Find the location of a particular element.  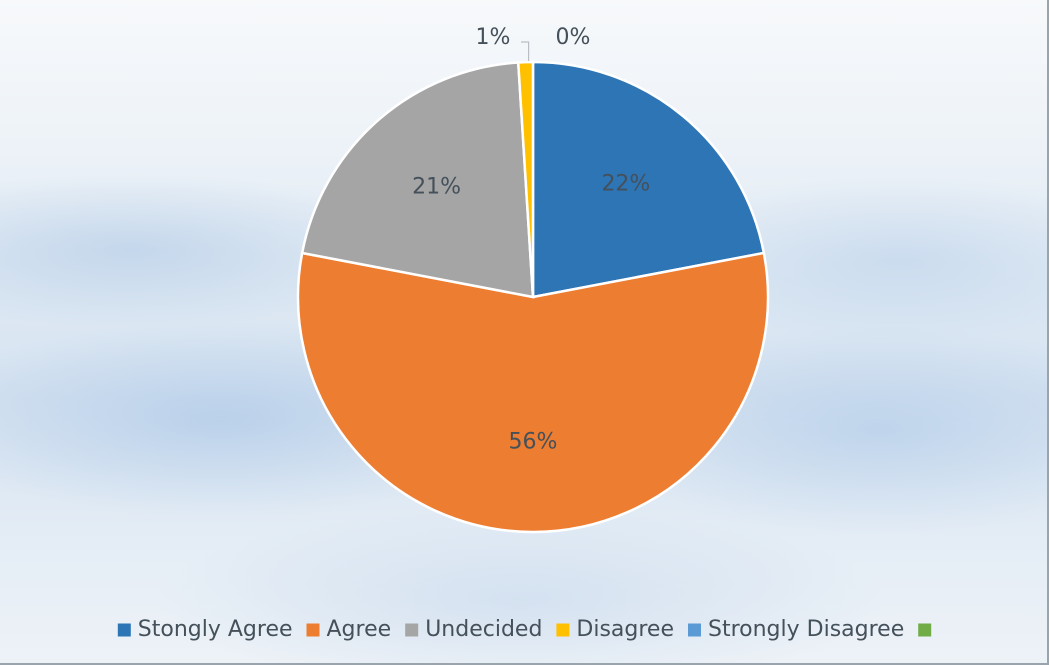

legend-label-disagree: Disagree is located at coordinates (625, 629).